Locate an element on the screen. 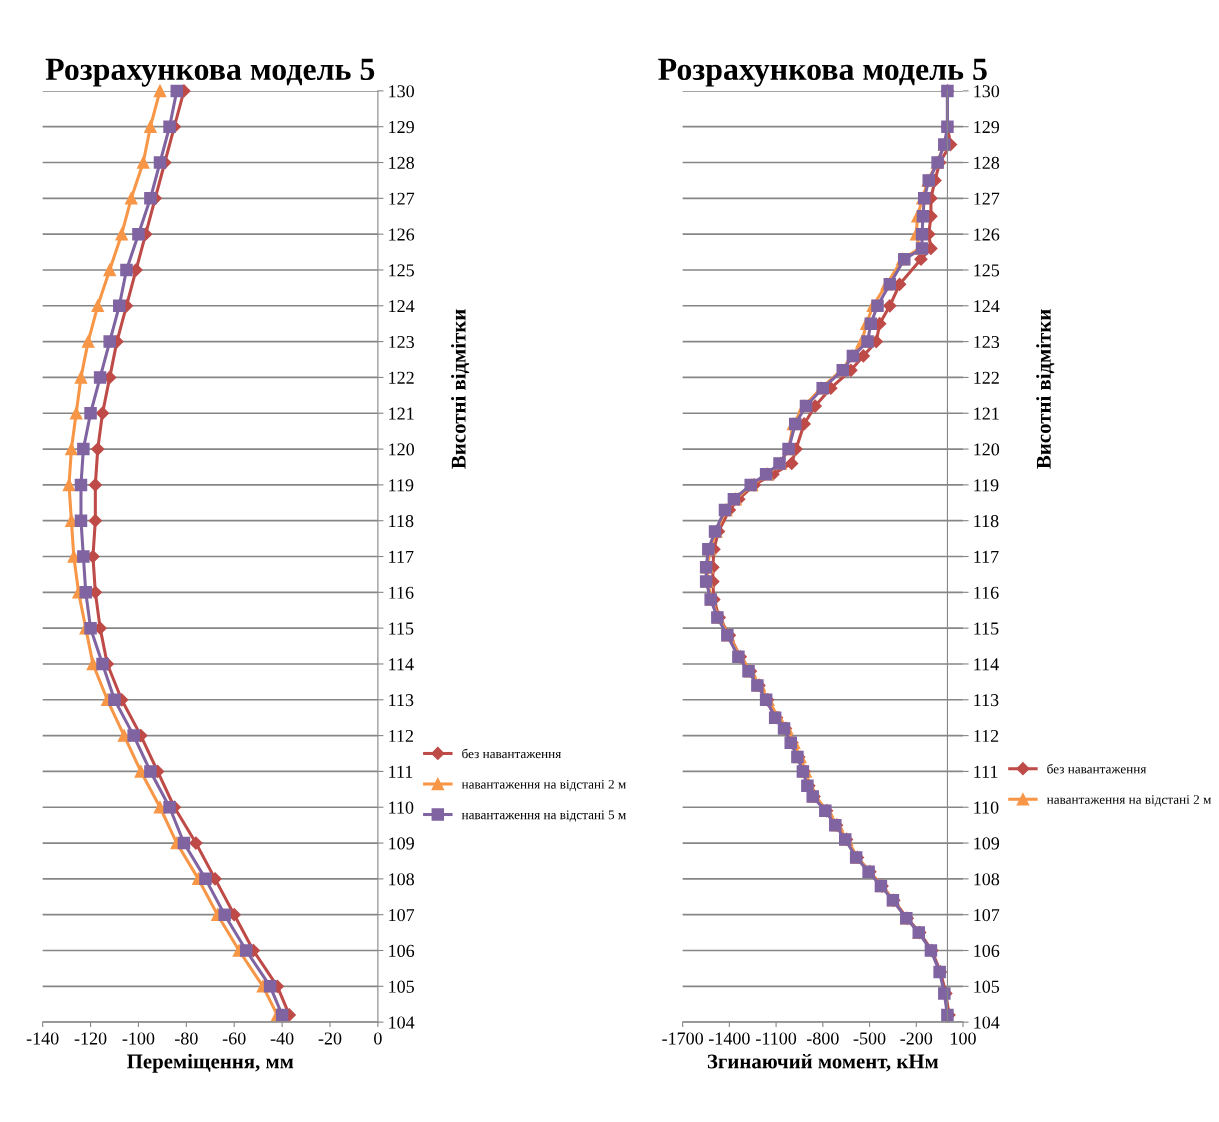 The width and height of the screenshot is (1219, 1122). x-tick-label: -140 is located at coordinates (42, 1038).